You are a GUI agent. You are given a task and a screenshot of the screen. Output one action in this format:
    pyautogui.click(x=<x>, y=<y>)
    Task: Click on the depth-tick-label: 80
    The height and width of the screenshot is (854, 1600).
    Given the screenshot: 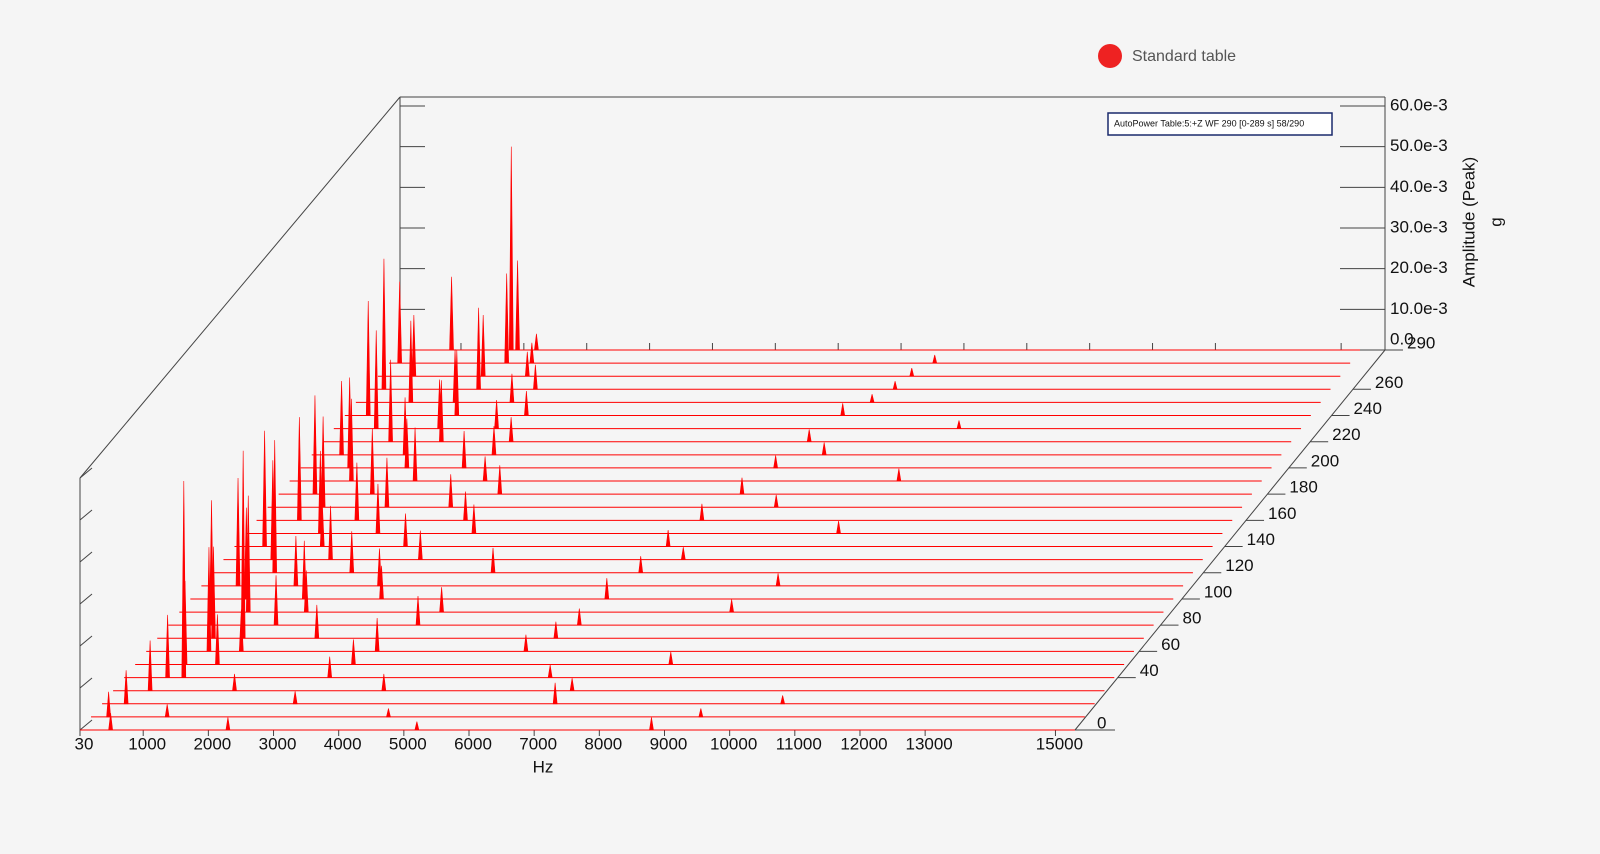 What is the action you would take?
    pyautogui.click(x=1192, y=618)
    